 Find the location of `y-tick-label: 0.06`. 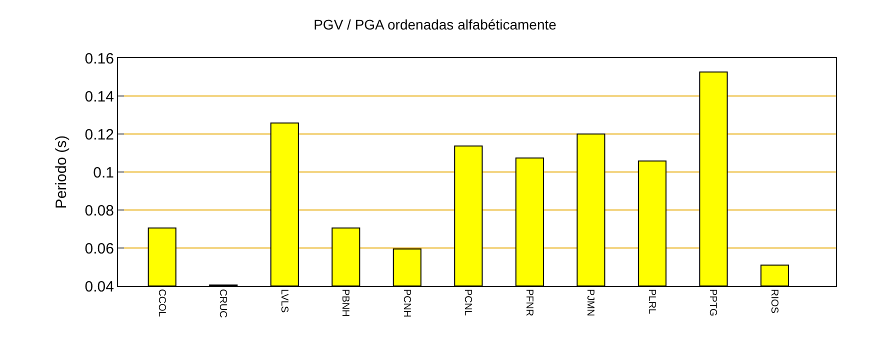

y-tick-label: 0.06 is located at coordinates (99, 249).